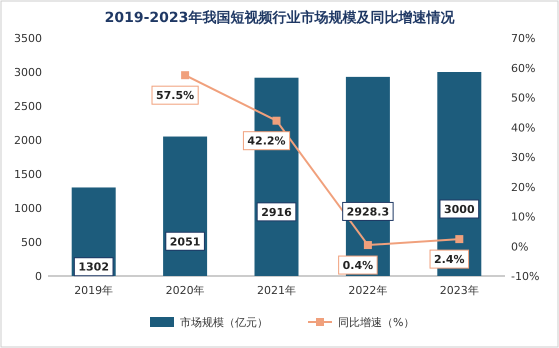 The width and height of the screenshot is (559, 348). I want to click on y-tick-label: 0, so click(38, 276).